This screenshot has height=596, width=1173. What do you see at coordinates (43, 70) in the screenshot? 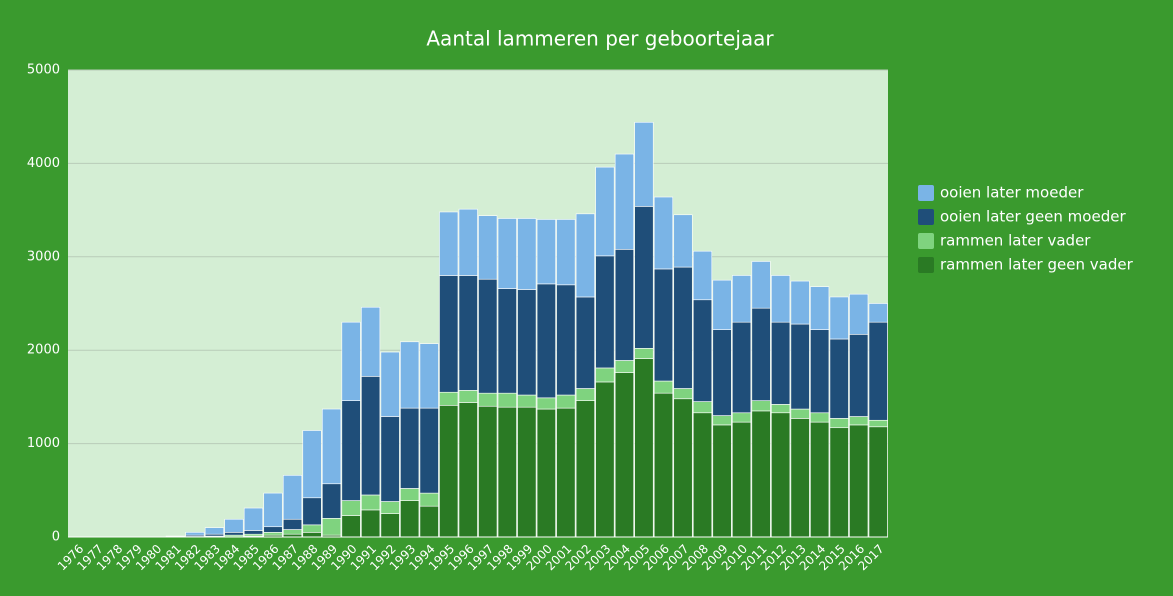
I see `y-tick-label: 5000` at bounding box center [43, 70].